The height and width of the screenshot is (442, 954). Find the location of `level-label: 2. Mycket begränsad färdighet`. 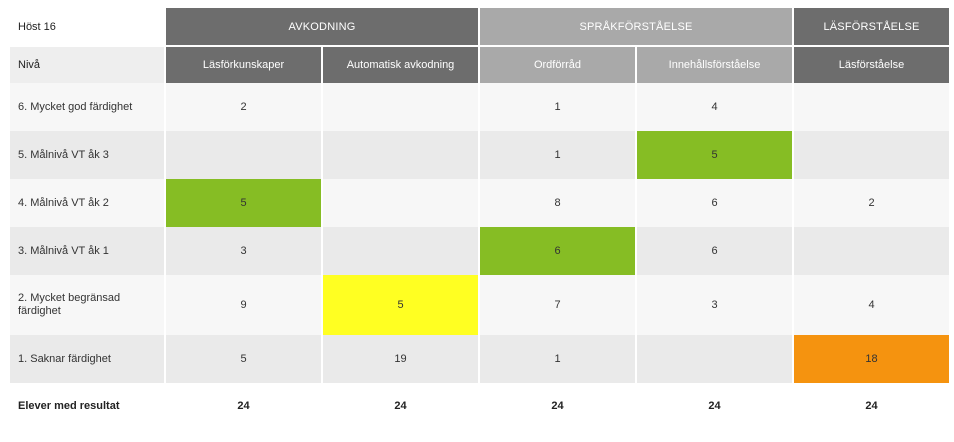

level-label: 2. Mycket begränsad färdighet is located at coordinates (87, 305).